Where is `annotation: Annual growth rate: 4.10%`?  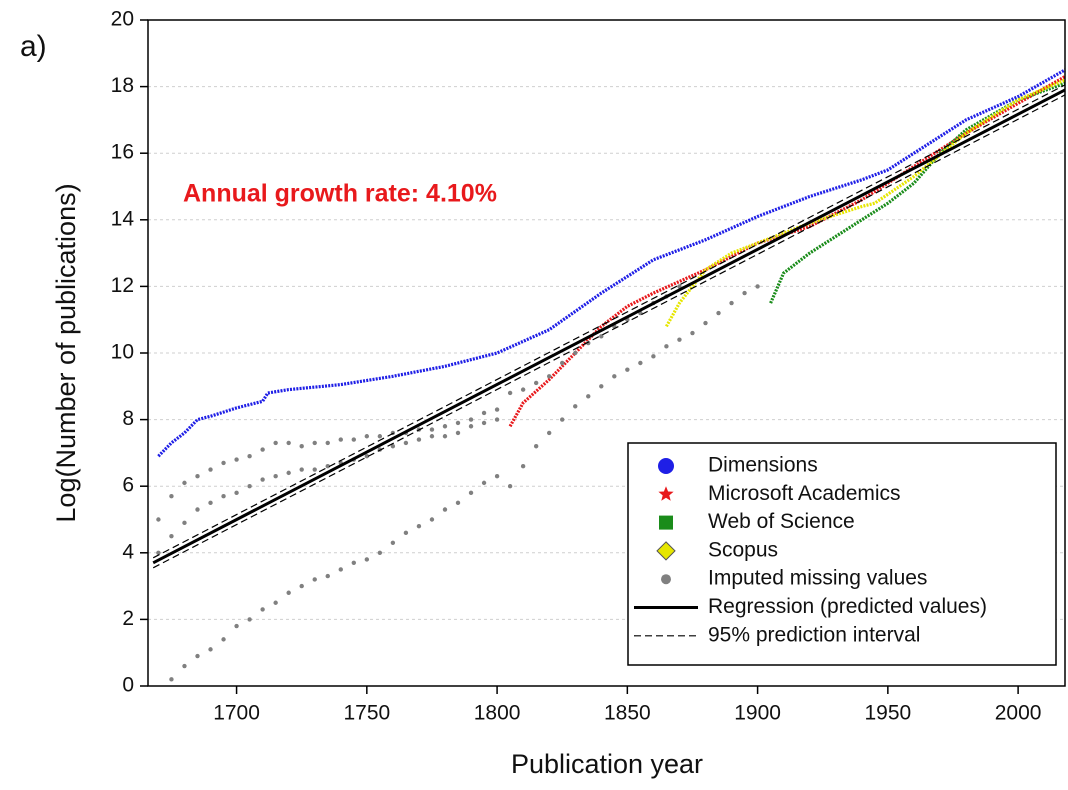
annotation: Annual growth rate: 4.10% is located at coordinates (340, 194).